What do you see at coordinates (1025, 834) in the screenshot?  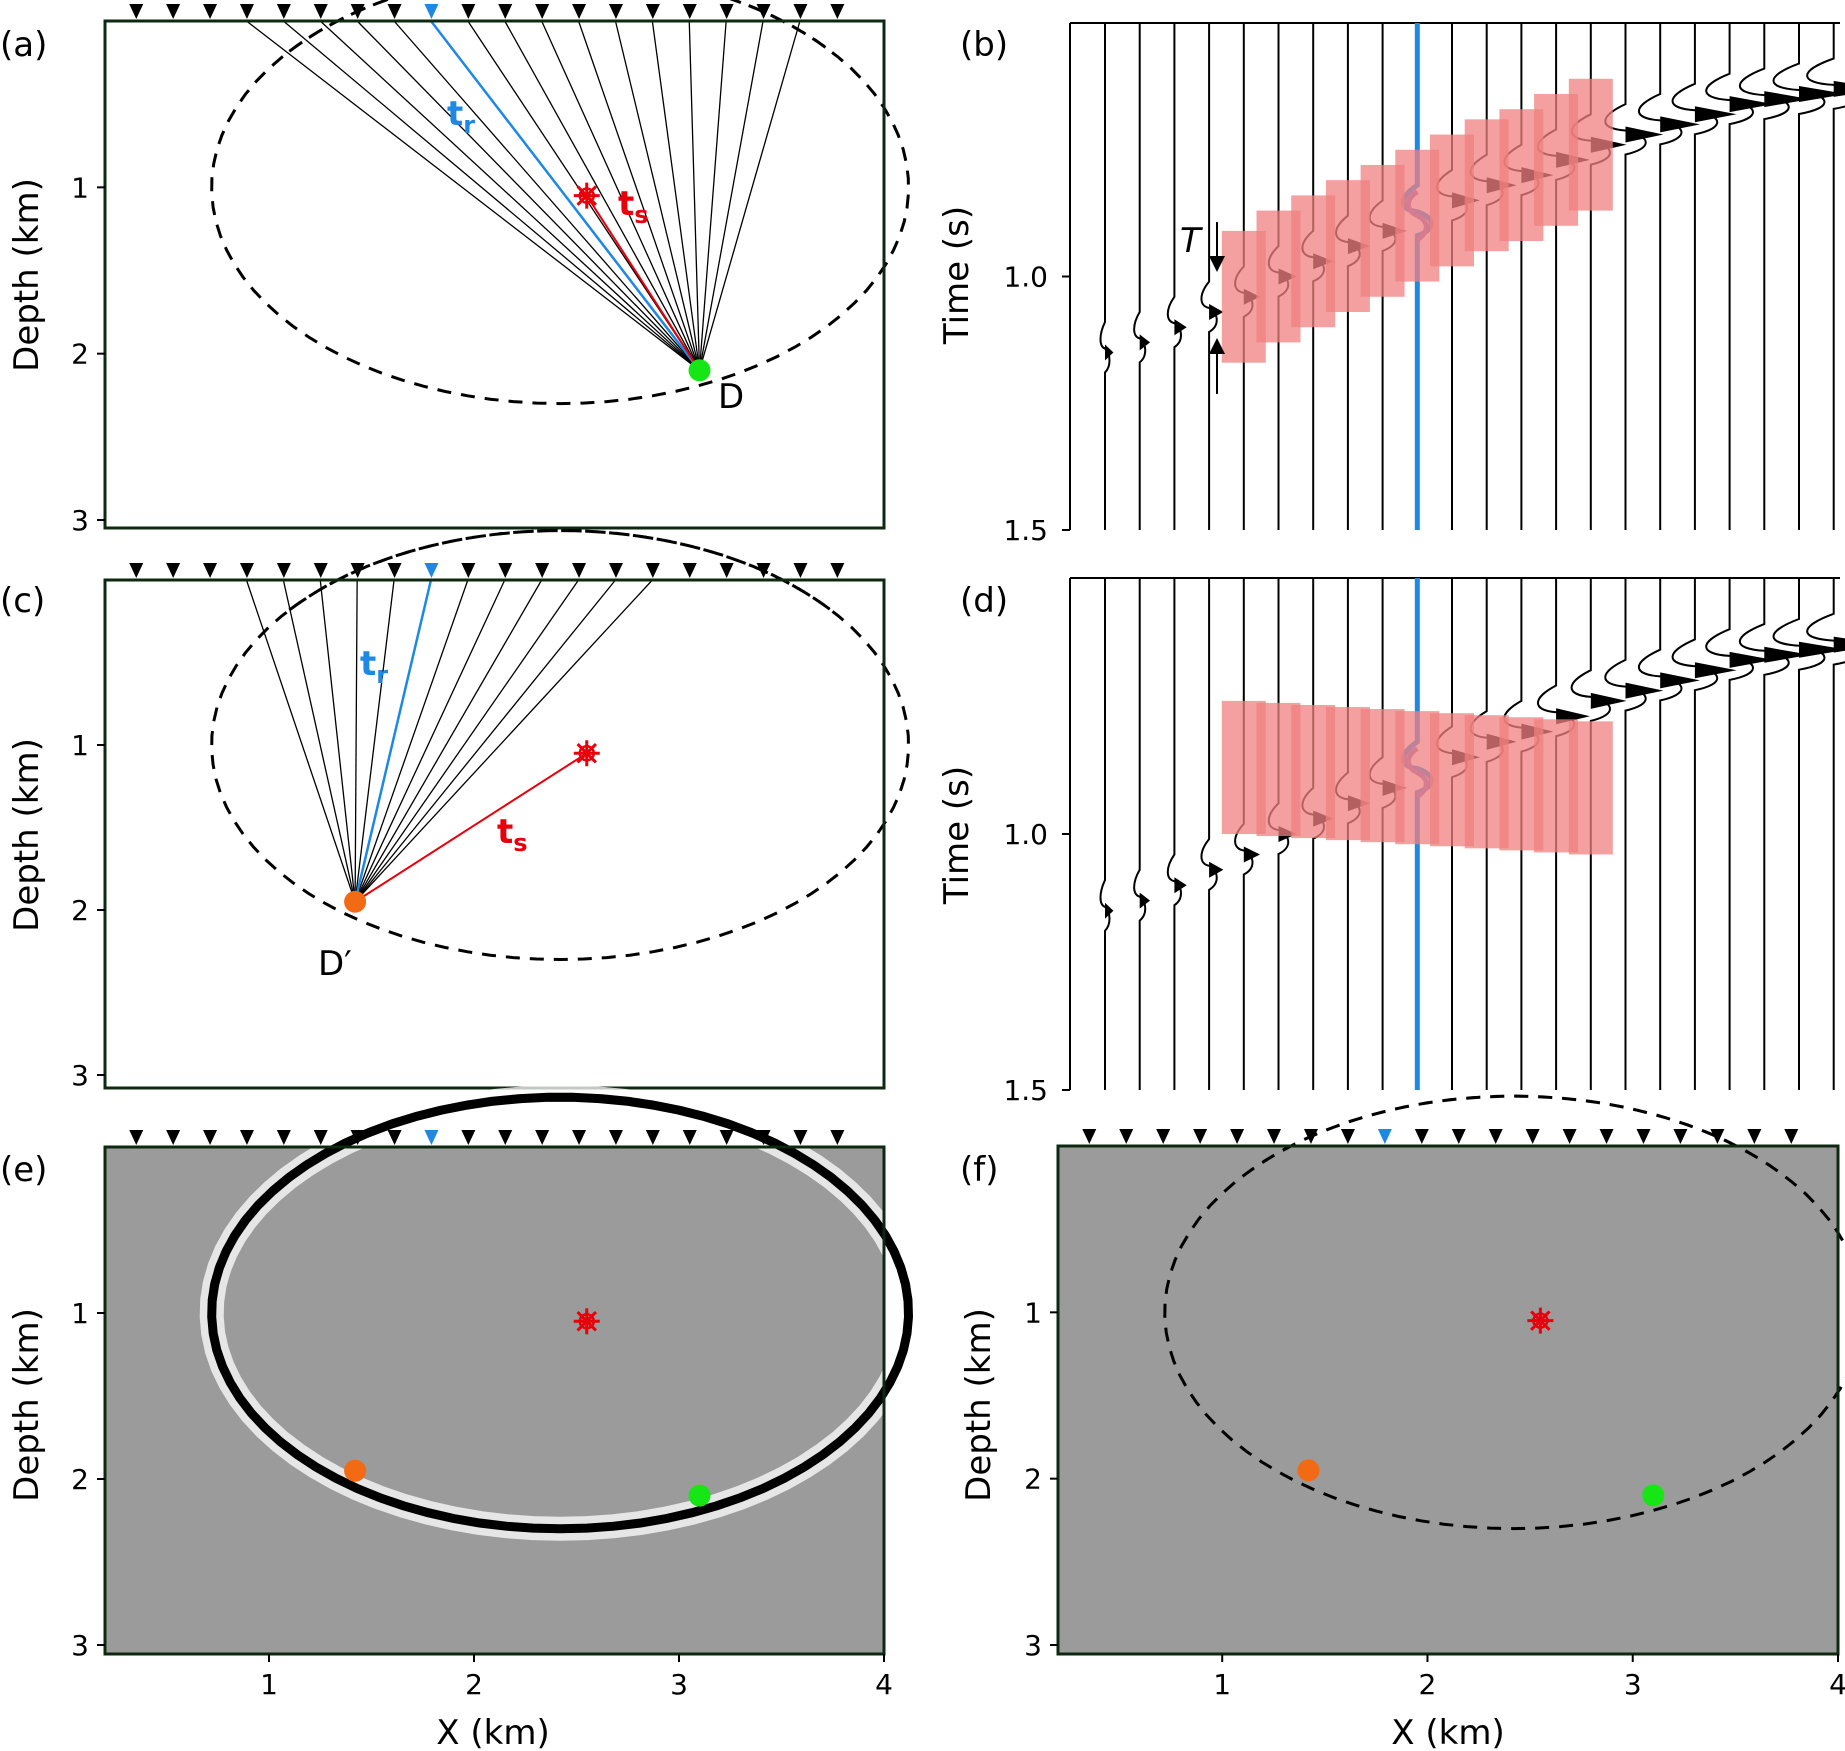 I see `y-tick-label: 1.0` at bounding box center [1025, 834].